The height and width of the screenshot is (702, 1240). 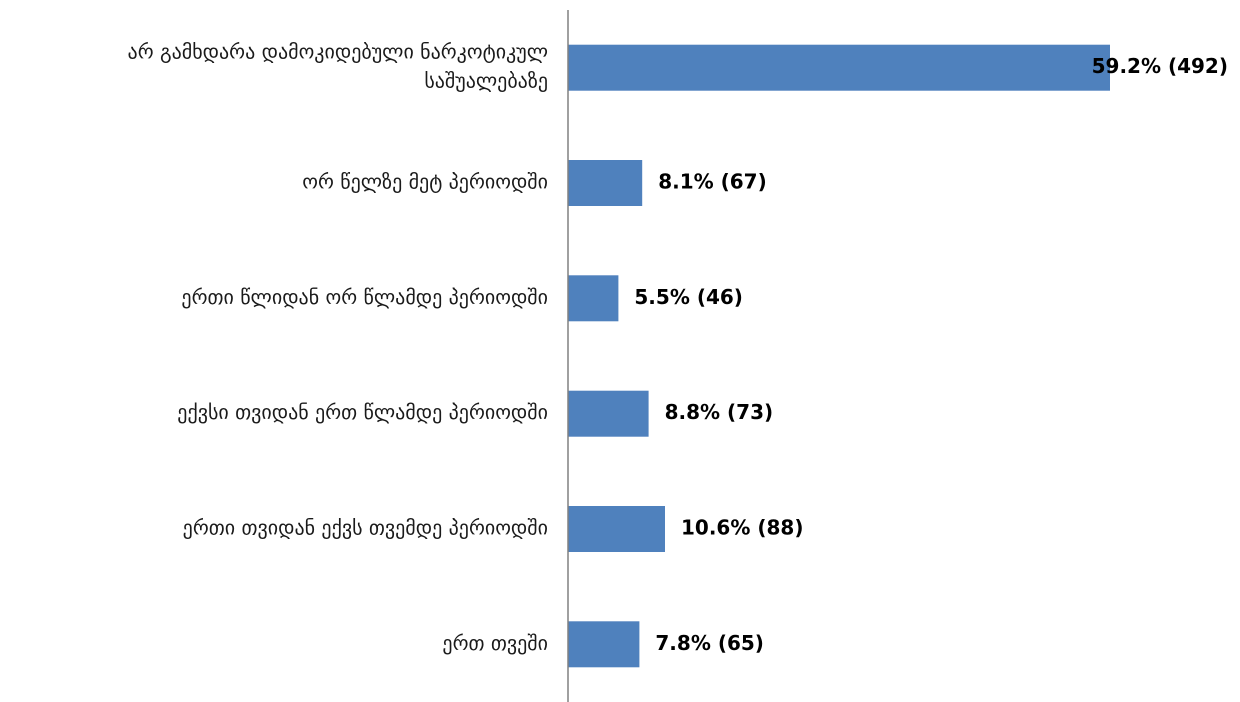 What do you see at coordinates (425, 182) in the screenshot?
I see `category-label: ორ წელზე მეტ პერიოდში` at bounding box center [425, 182].